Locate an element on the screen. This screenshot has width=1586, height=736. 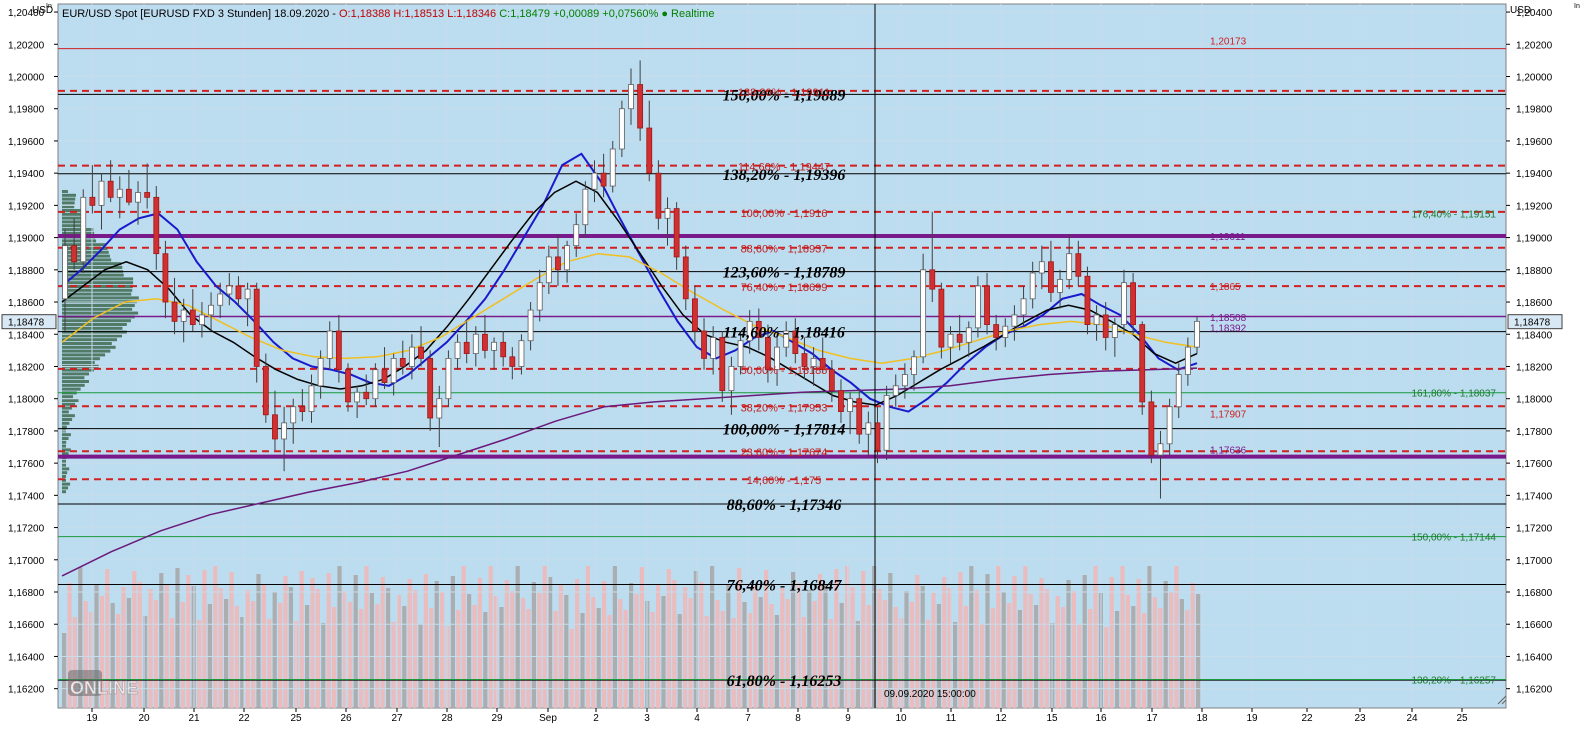
fib-label-large: 114,60% - 1,18416 is located at coordinates (784, 333).